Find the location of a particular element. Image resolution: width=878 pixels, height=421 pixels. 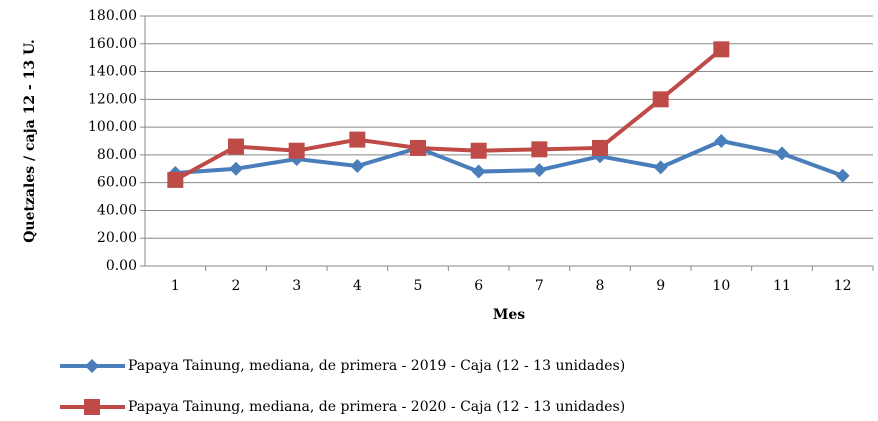

y-tick-label: 120.00 is located at coordinates (112, 99).